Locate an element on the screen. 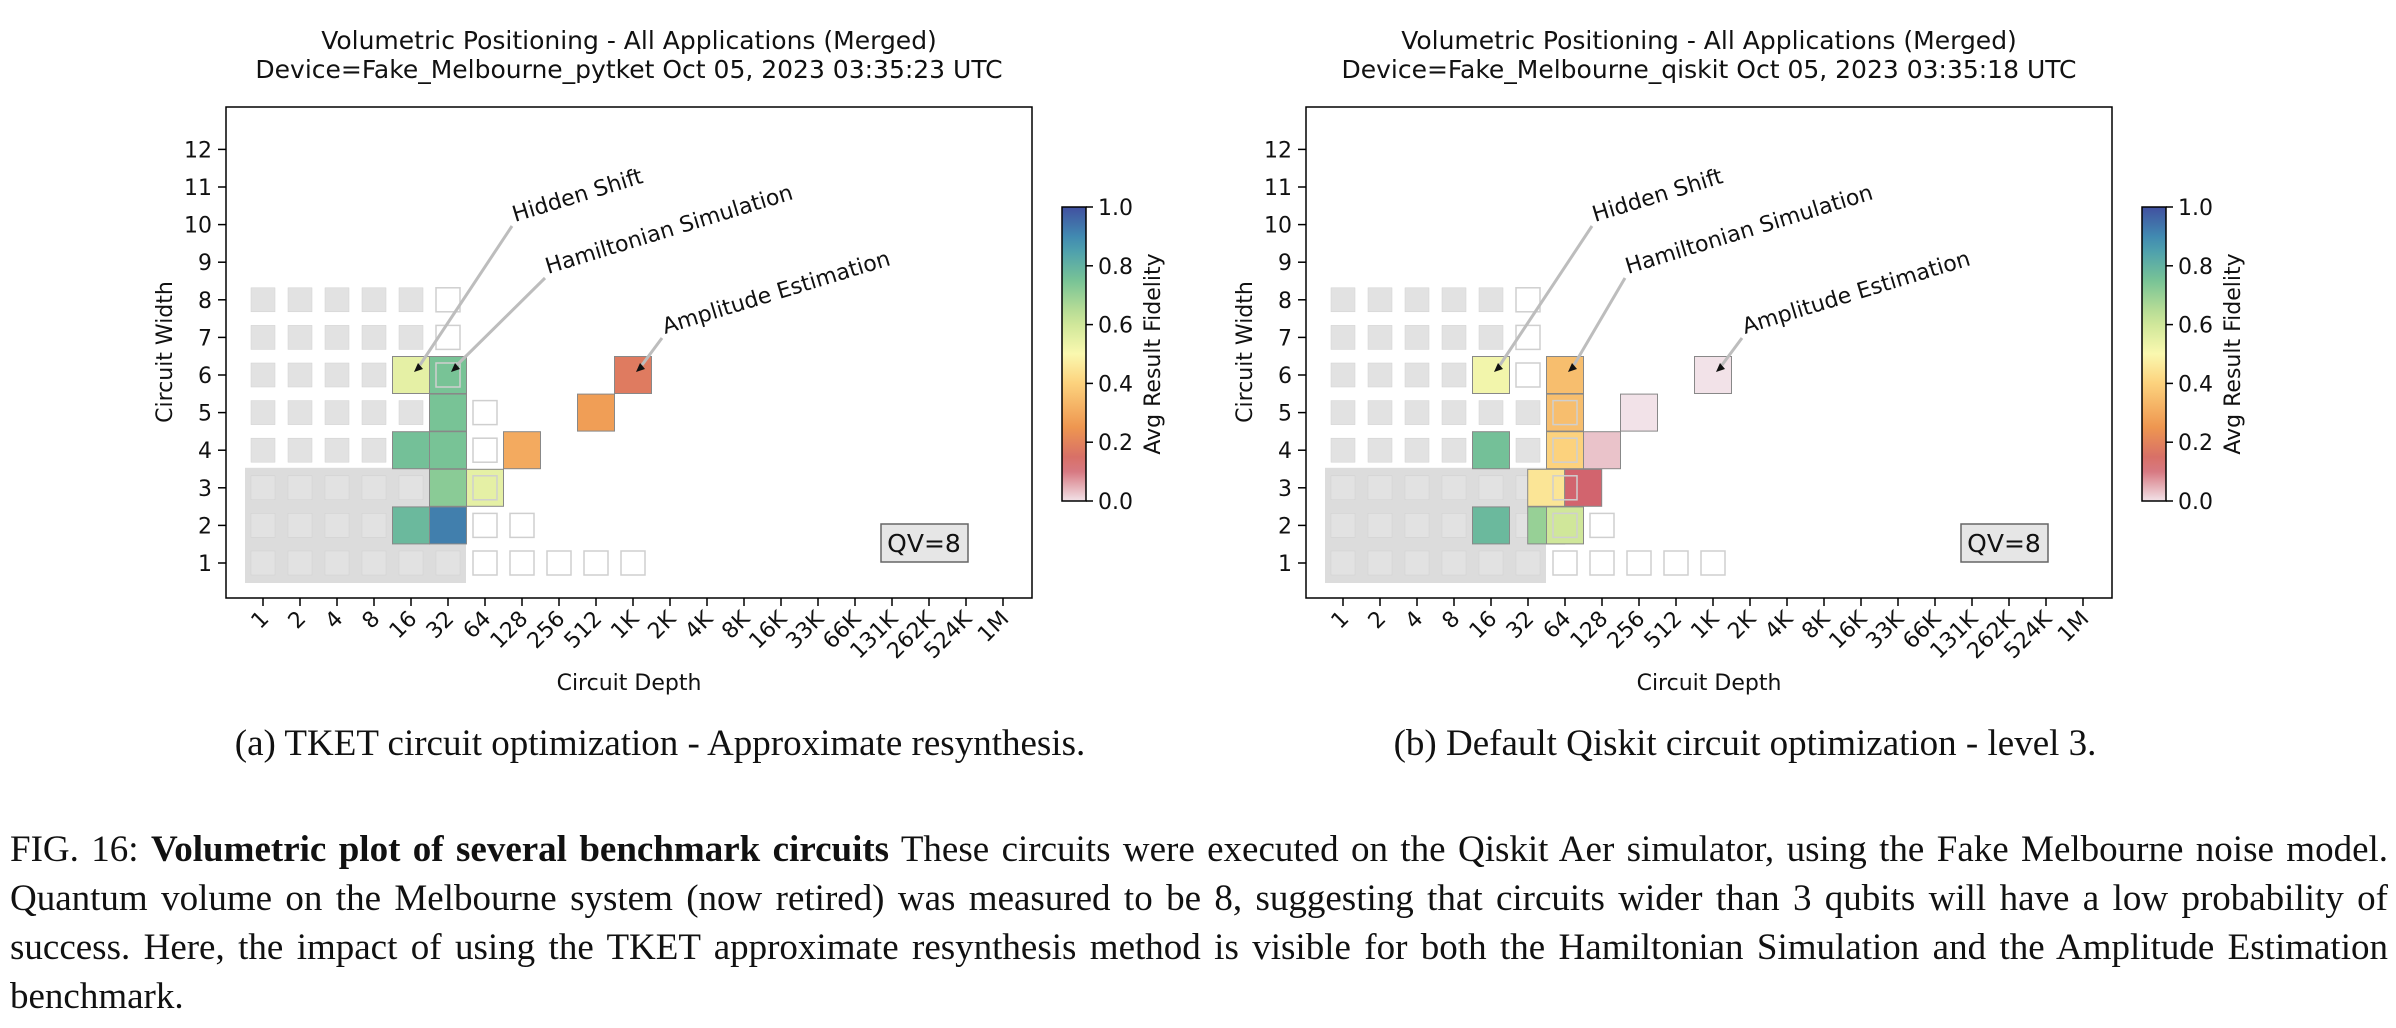 This screenshot has width=2396, height=1028. x-tick-label: 16K is located at coordinates (769, 630).